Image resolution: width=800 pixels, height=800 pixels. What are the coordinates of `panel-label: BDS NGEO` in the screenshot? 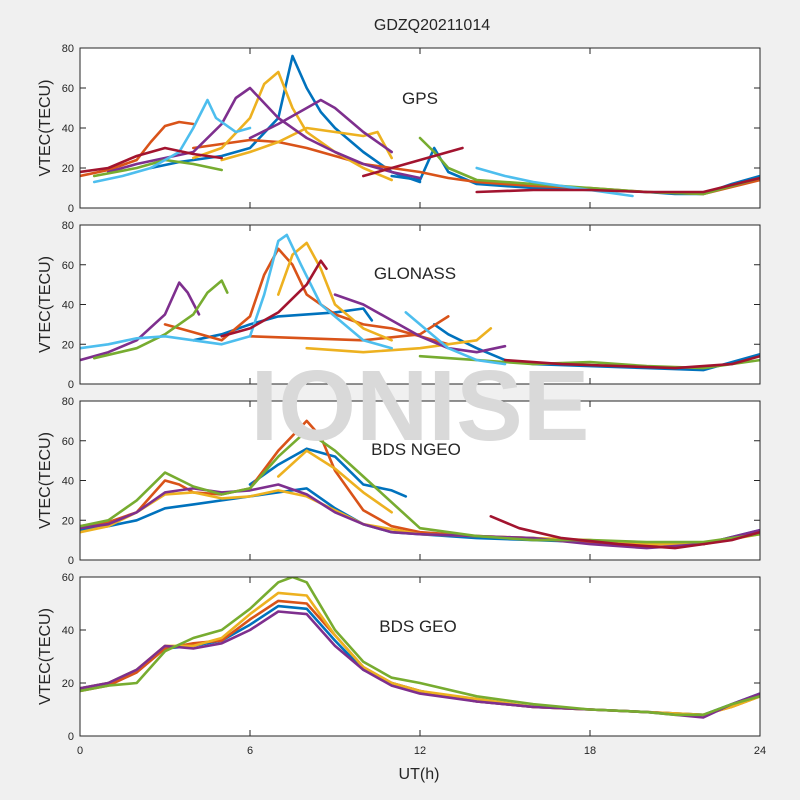 It's located at (416, 449).